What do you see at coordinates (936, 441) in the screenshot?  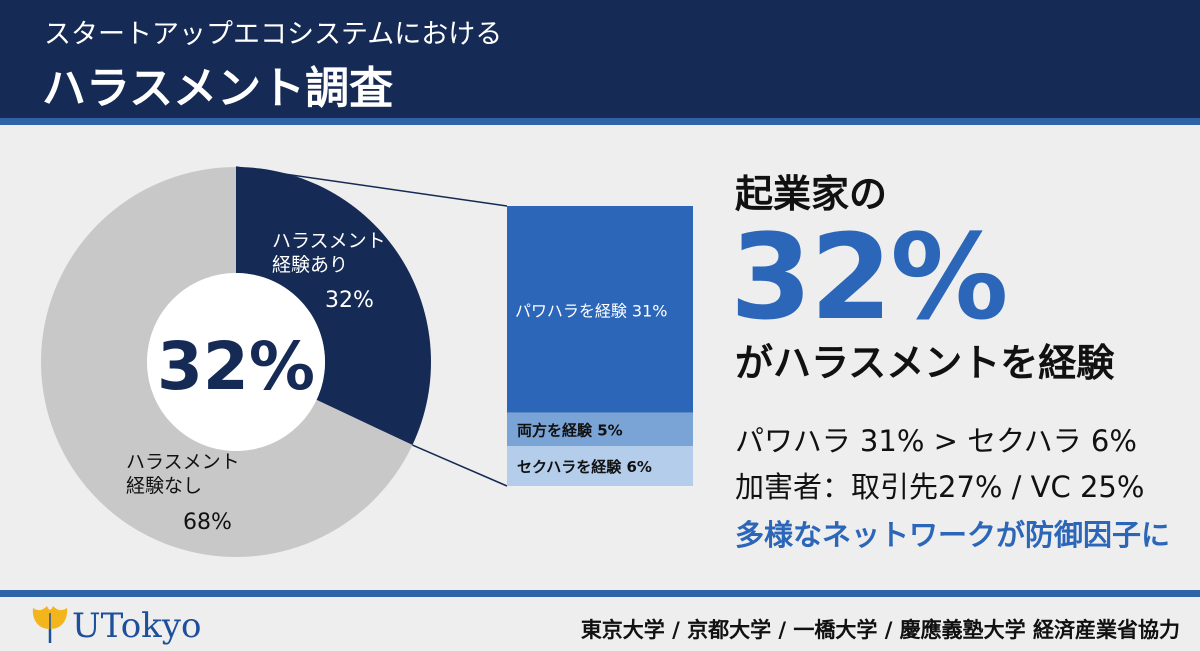 I see `fact-harassment-types: パワハラ 31% > セクハラ 6%` at bounding box center [936, 441].